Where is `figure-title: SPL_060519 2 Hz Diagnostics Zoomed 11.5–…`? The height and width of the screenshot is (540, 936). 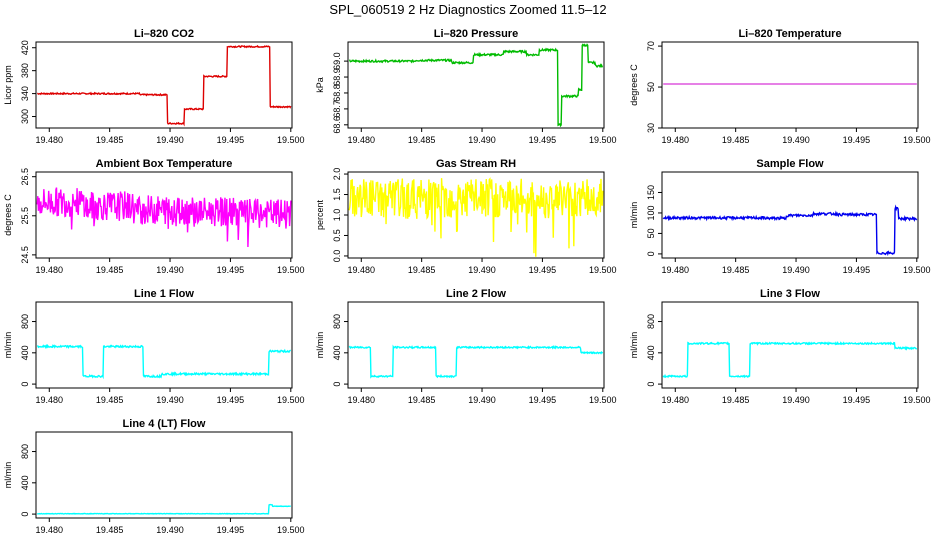
figure-title: SPL_060519 2 Hz Diagnostics Zoomed 11.5–… is located at coordinates (468, 9).